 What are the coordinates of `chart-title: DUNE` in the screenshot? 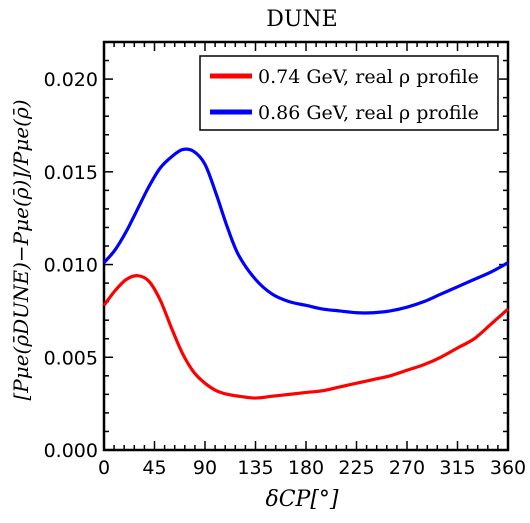 It's located at (302, 19).